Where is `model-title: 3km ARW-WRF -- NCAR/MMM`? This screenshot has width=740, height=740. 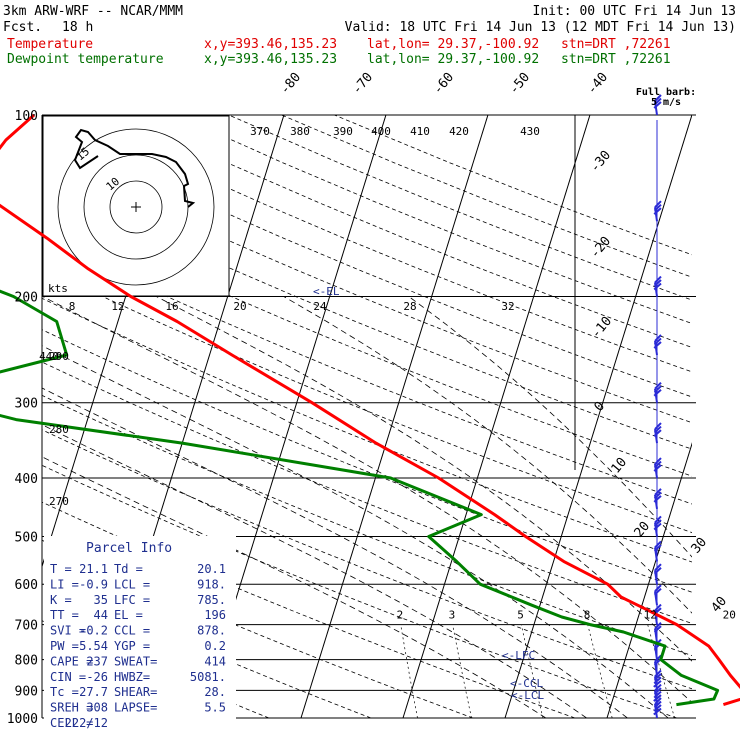
model-title: 3km ARW-WRF -- NCAR/MMM is located at coordinates (93, 11).